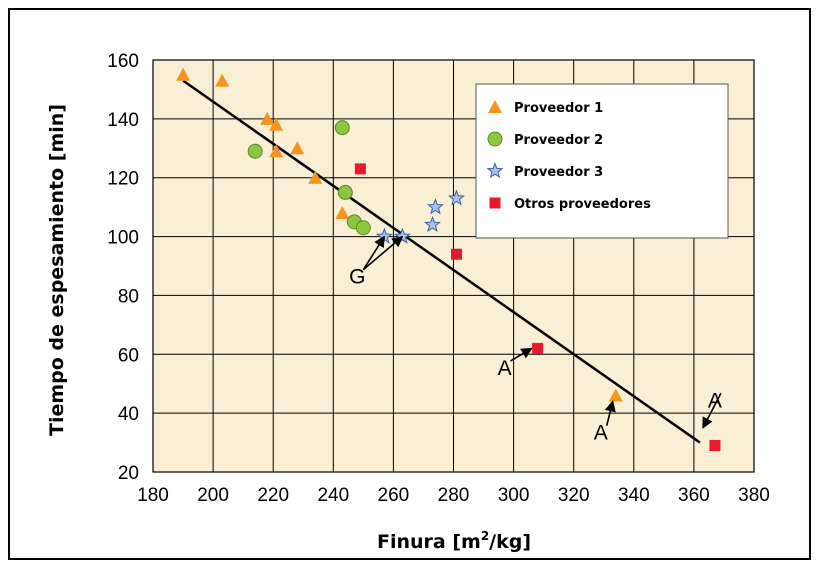  I want to click on legend-marker-square, so click(495, 203).